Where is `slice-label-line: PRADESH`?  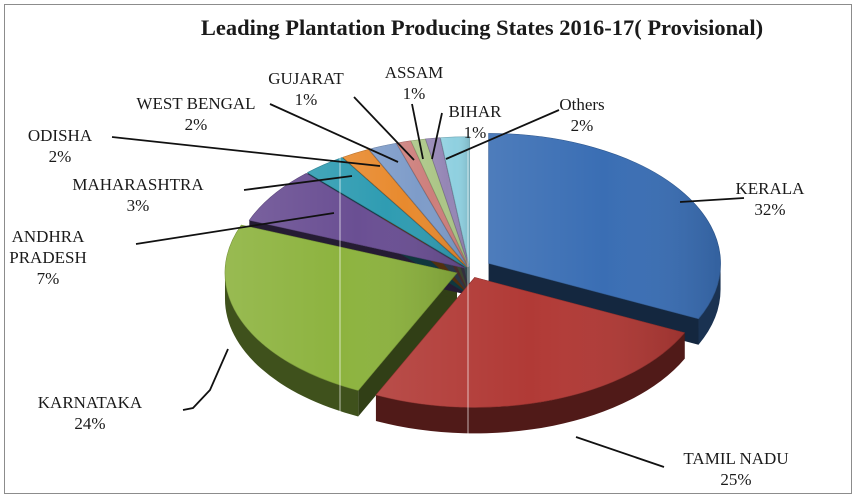
slice-label-line: PRADESH is located at coordinates (47, 257).